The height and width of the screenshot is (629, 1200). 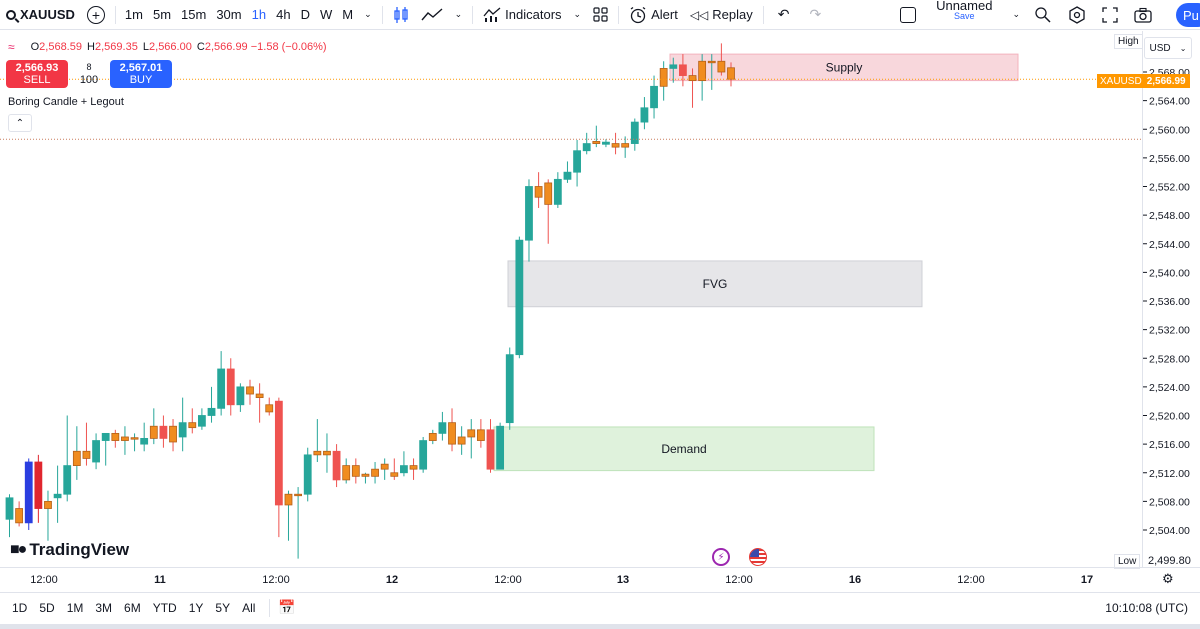 What do you see at coordinates (715, 284) in the screenshot?
I see `zone-fvg` at bounding box center [715, 284].